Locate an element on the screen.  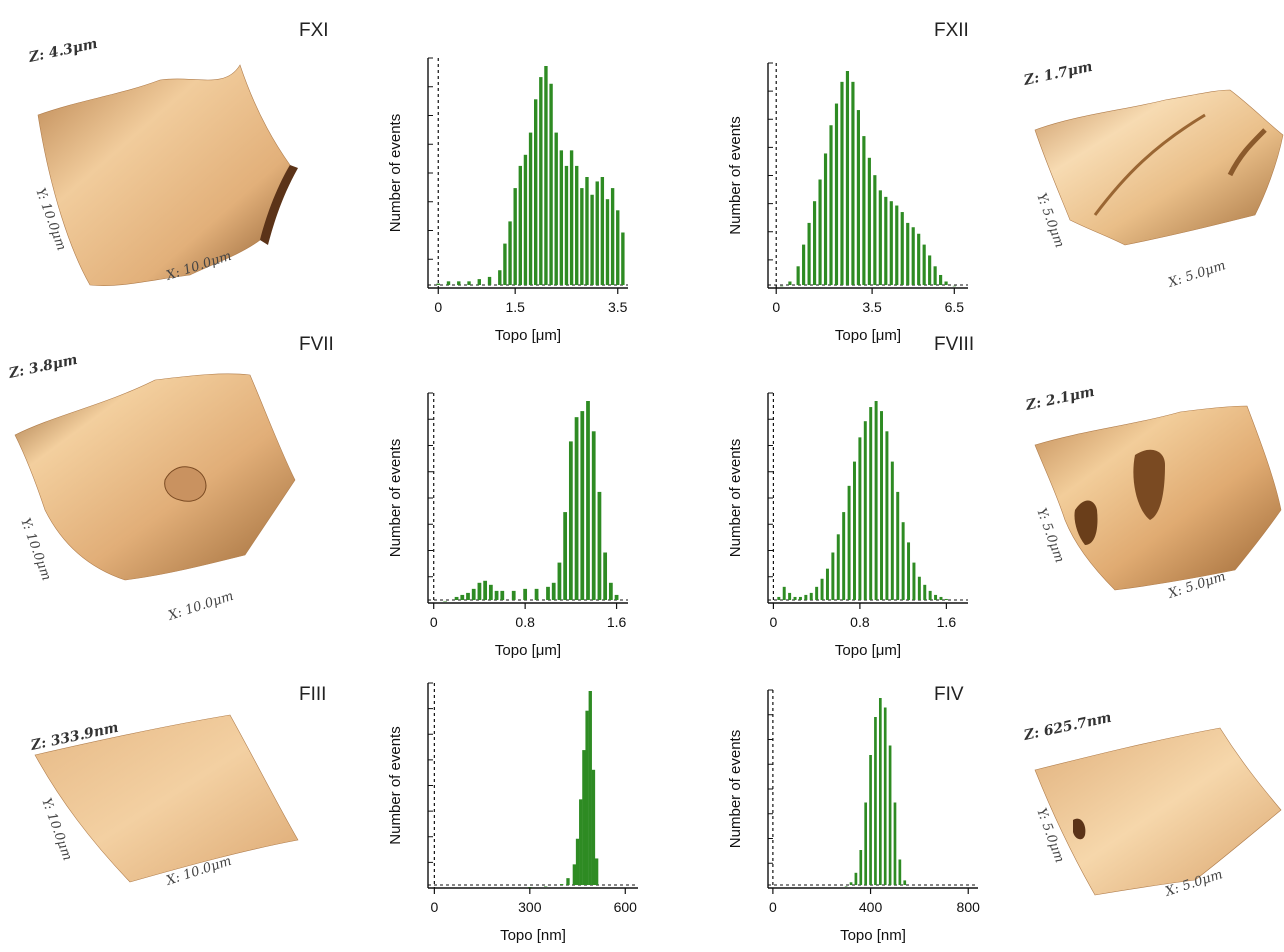
x-tick-label: 400 is located at coordinates (871, 907).